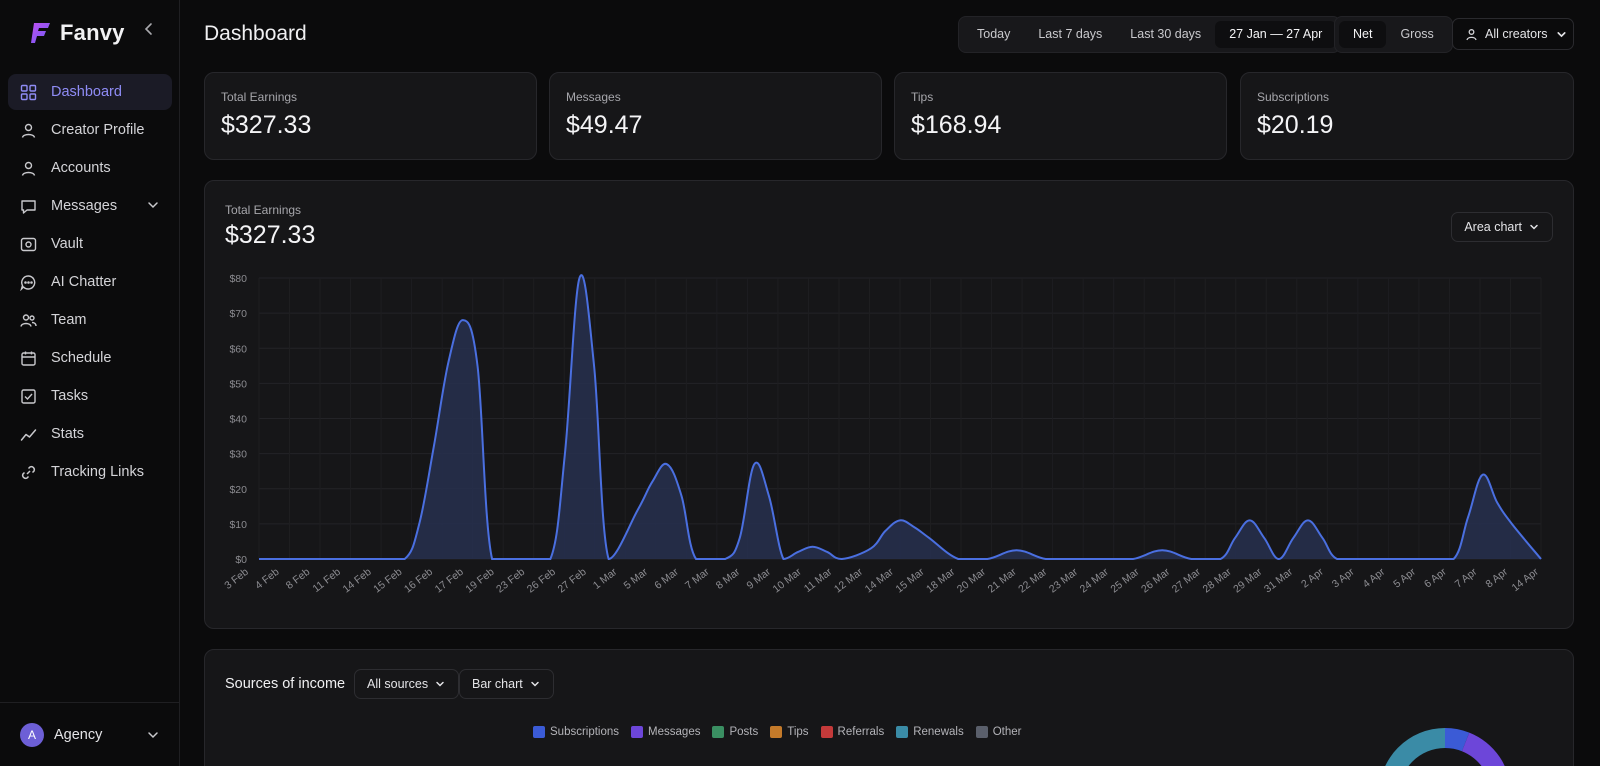 The height and width of the screenshot is (766, 1600). Describe the element at coordinates (28, 434) in the screenshot. I see `trend-icon` at that location.